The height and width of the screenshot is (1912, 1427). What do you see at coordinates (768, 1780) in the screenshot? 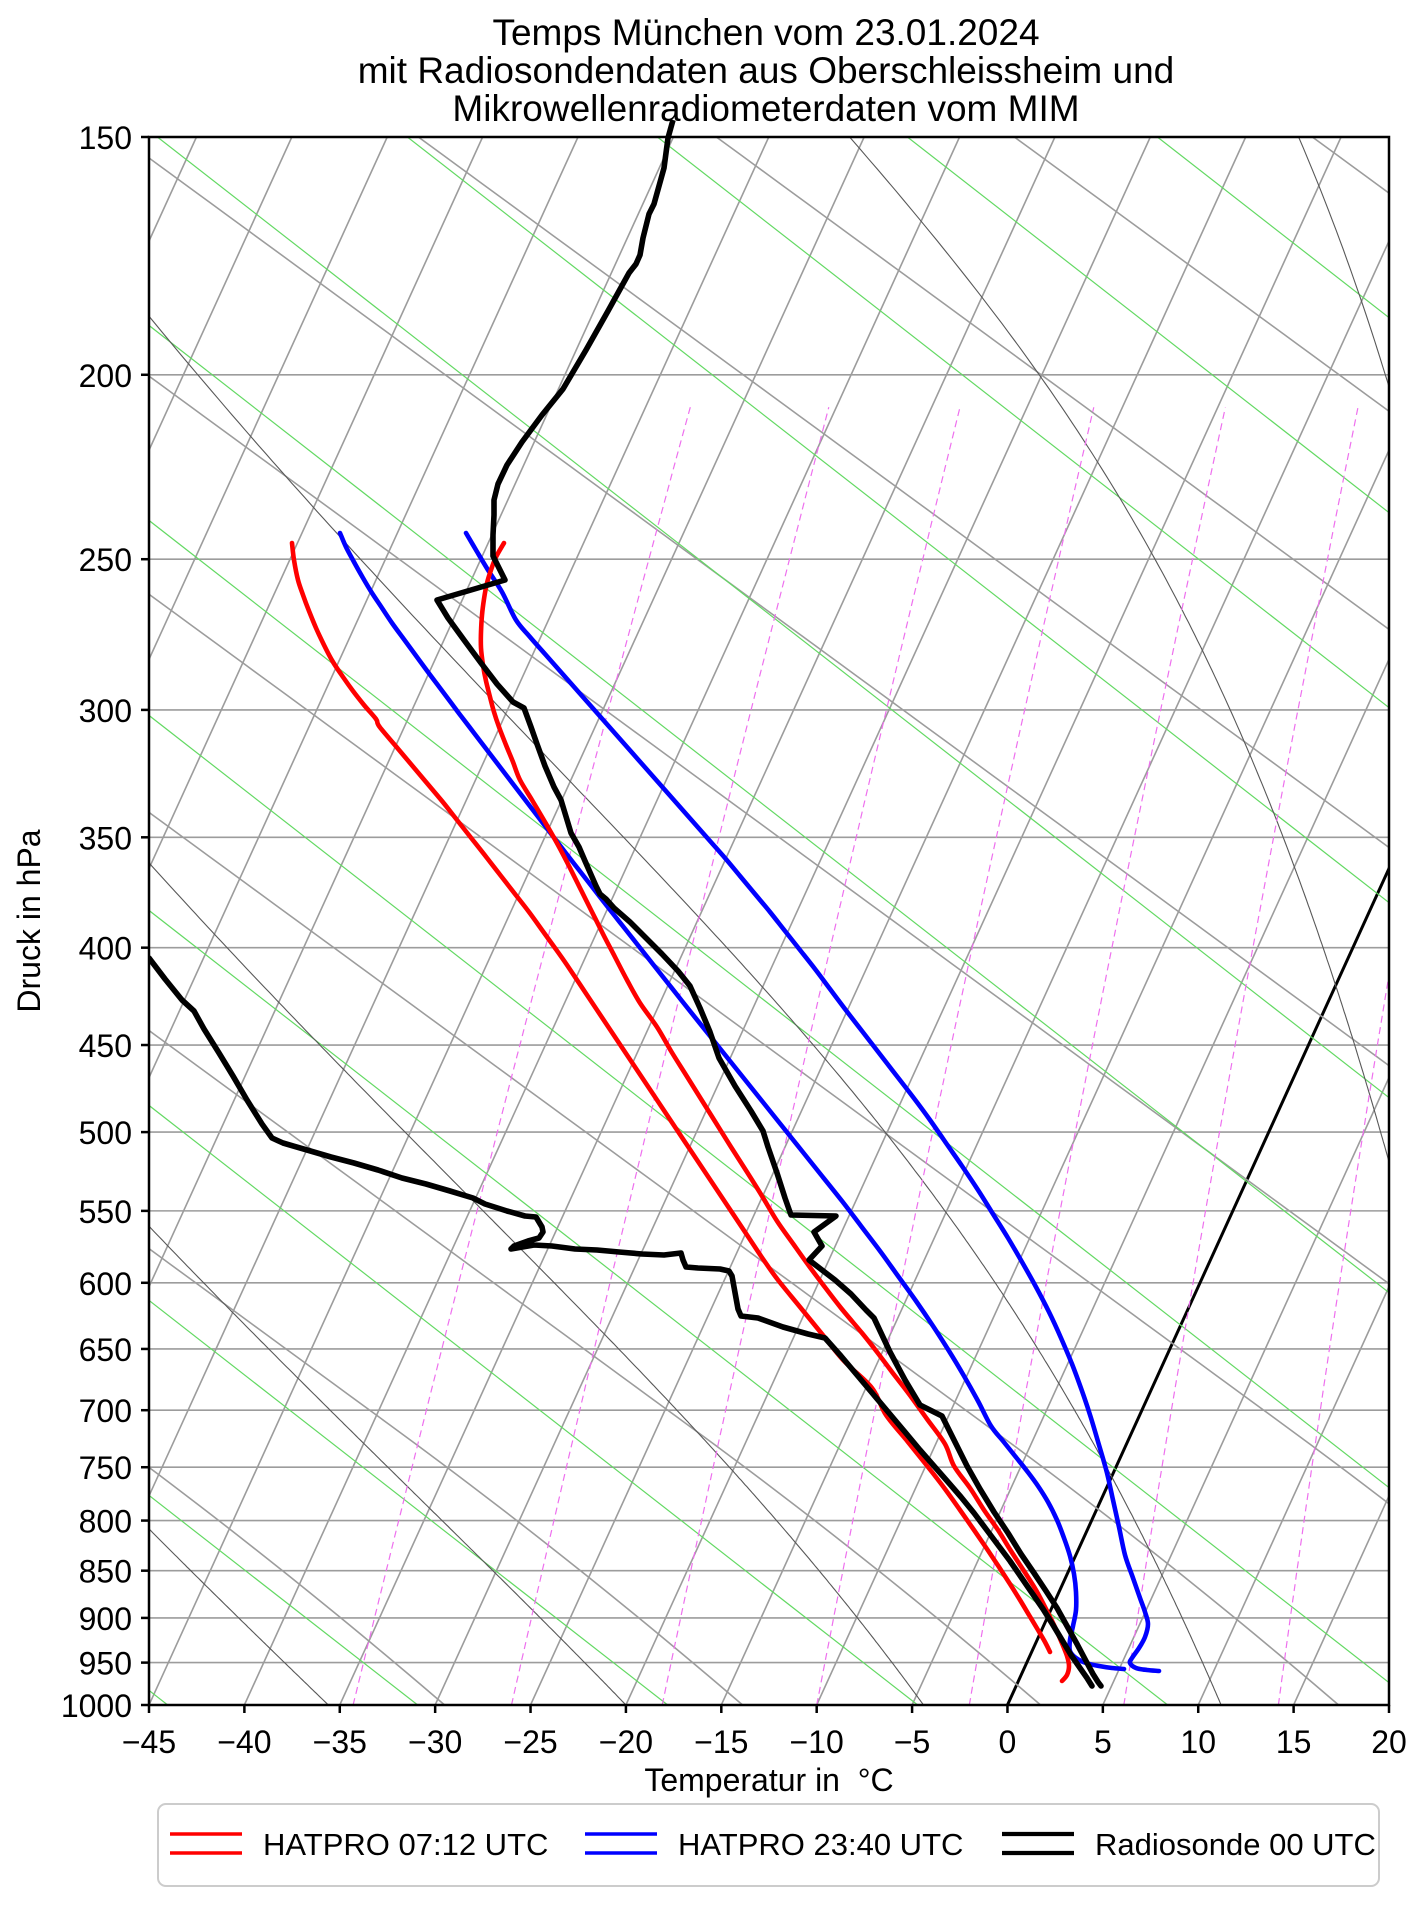
I see `svg-text: Temperatur in °C` at bounding box center [768, 1780].